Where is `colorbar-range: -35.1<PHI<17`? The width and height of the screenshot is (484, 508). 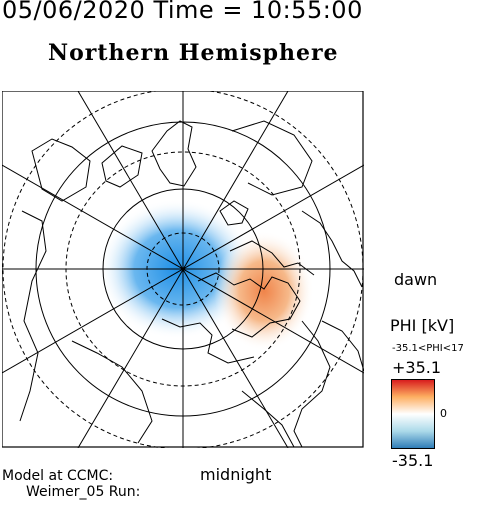 colorbar-range: -35.1<PHI<17 is located at coordinates (428, 348).